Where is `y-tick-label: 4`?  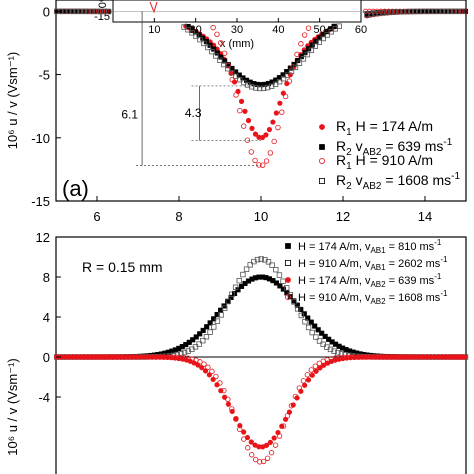 y-tick-label: 4 is located at coordinates (46, 317).